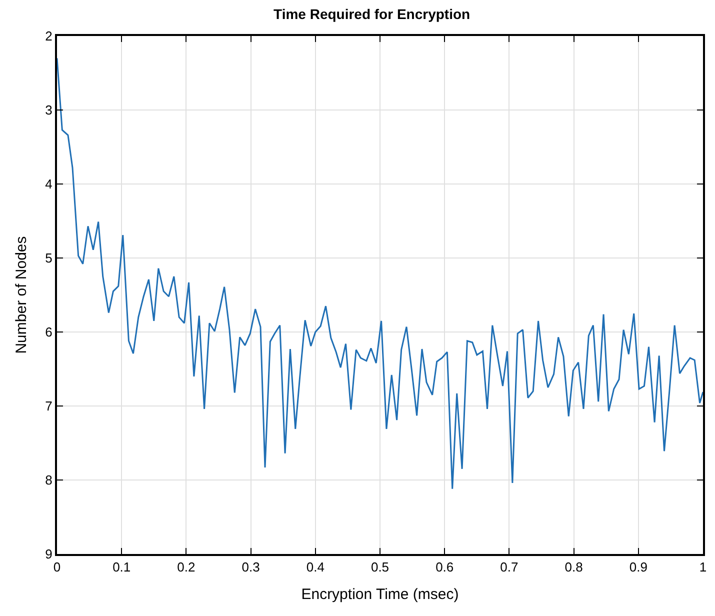  I want to click on y-tick-label: 9, so click(48, 554).